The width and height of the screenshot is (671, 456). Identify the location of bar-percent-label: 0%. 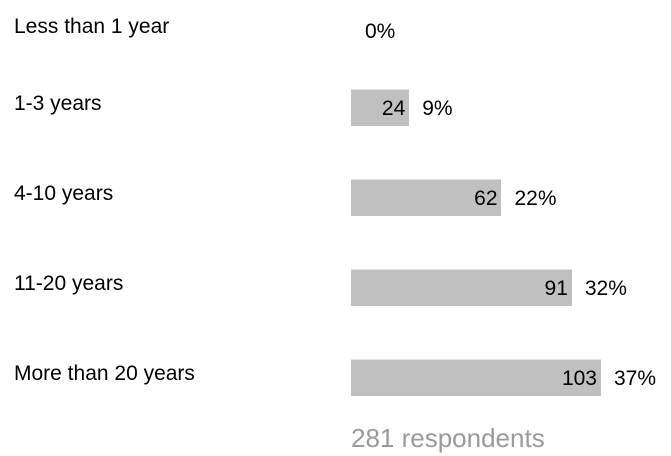
(380, 31).